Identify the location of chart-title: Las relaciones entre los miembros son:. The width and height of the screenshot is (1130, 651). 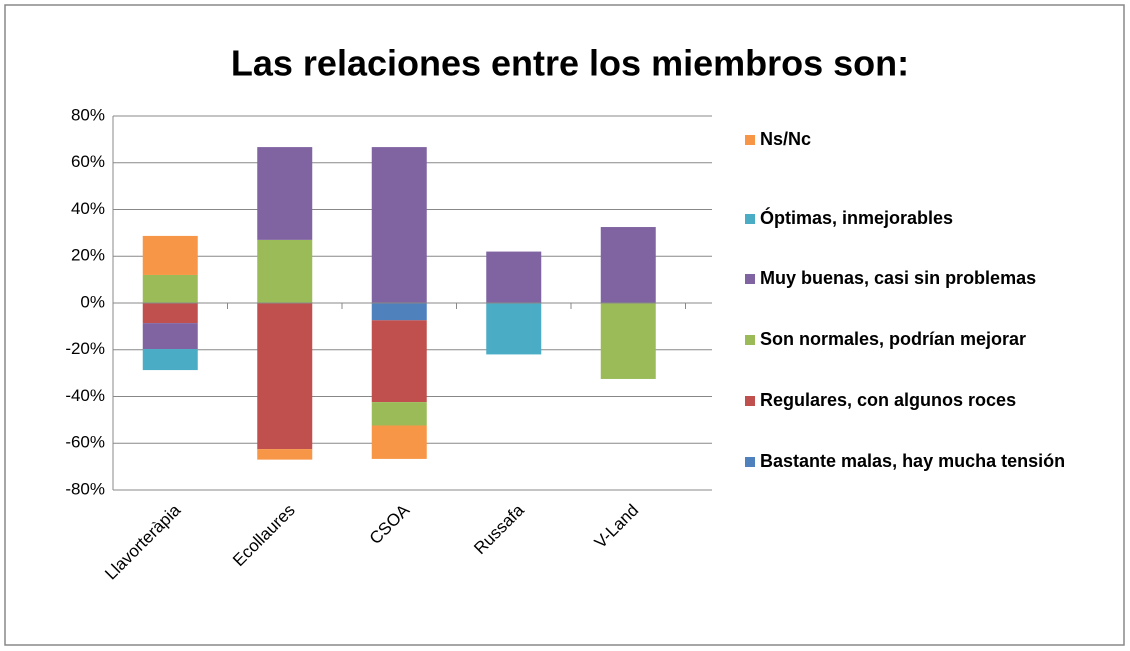
(570, 63).